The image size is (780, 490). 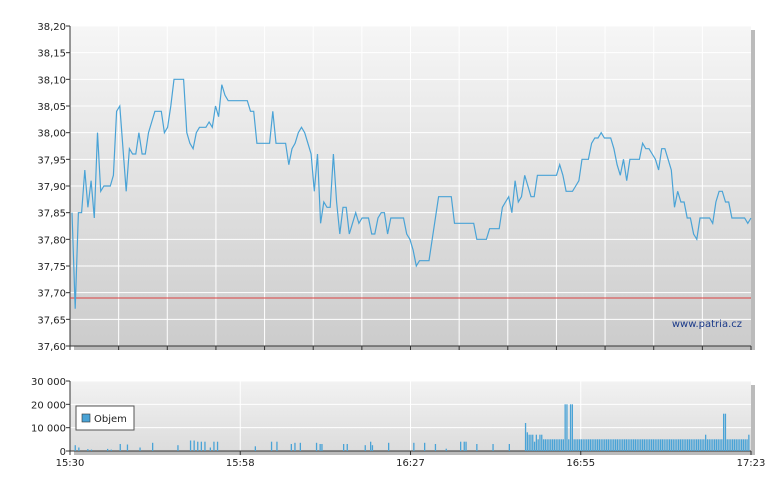 What do you see at coordinates (240, 463) in the screenshot?
I see `volume-x-tick-label: 15:58` at bounding box center [240, 463].